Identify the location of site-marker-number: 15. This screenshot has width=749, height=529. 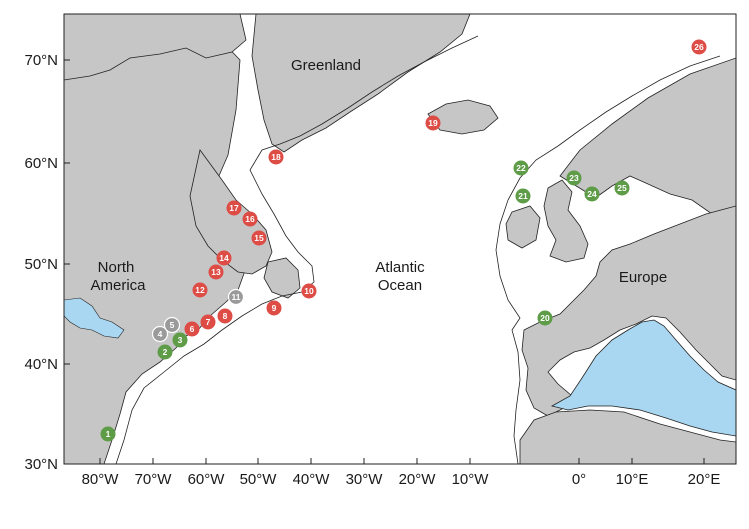
(259, 238).